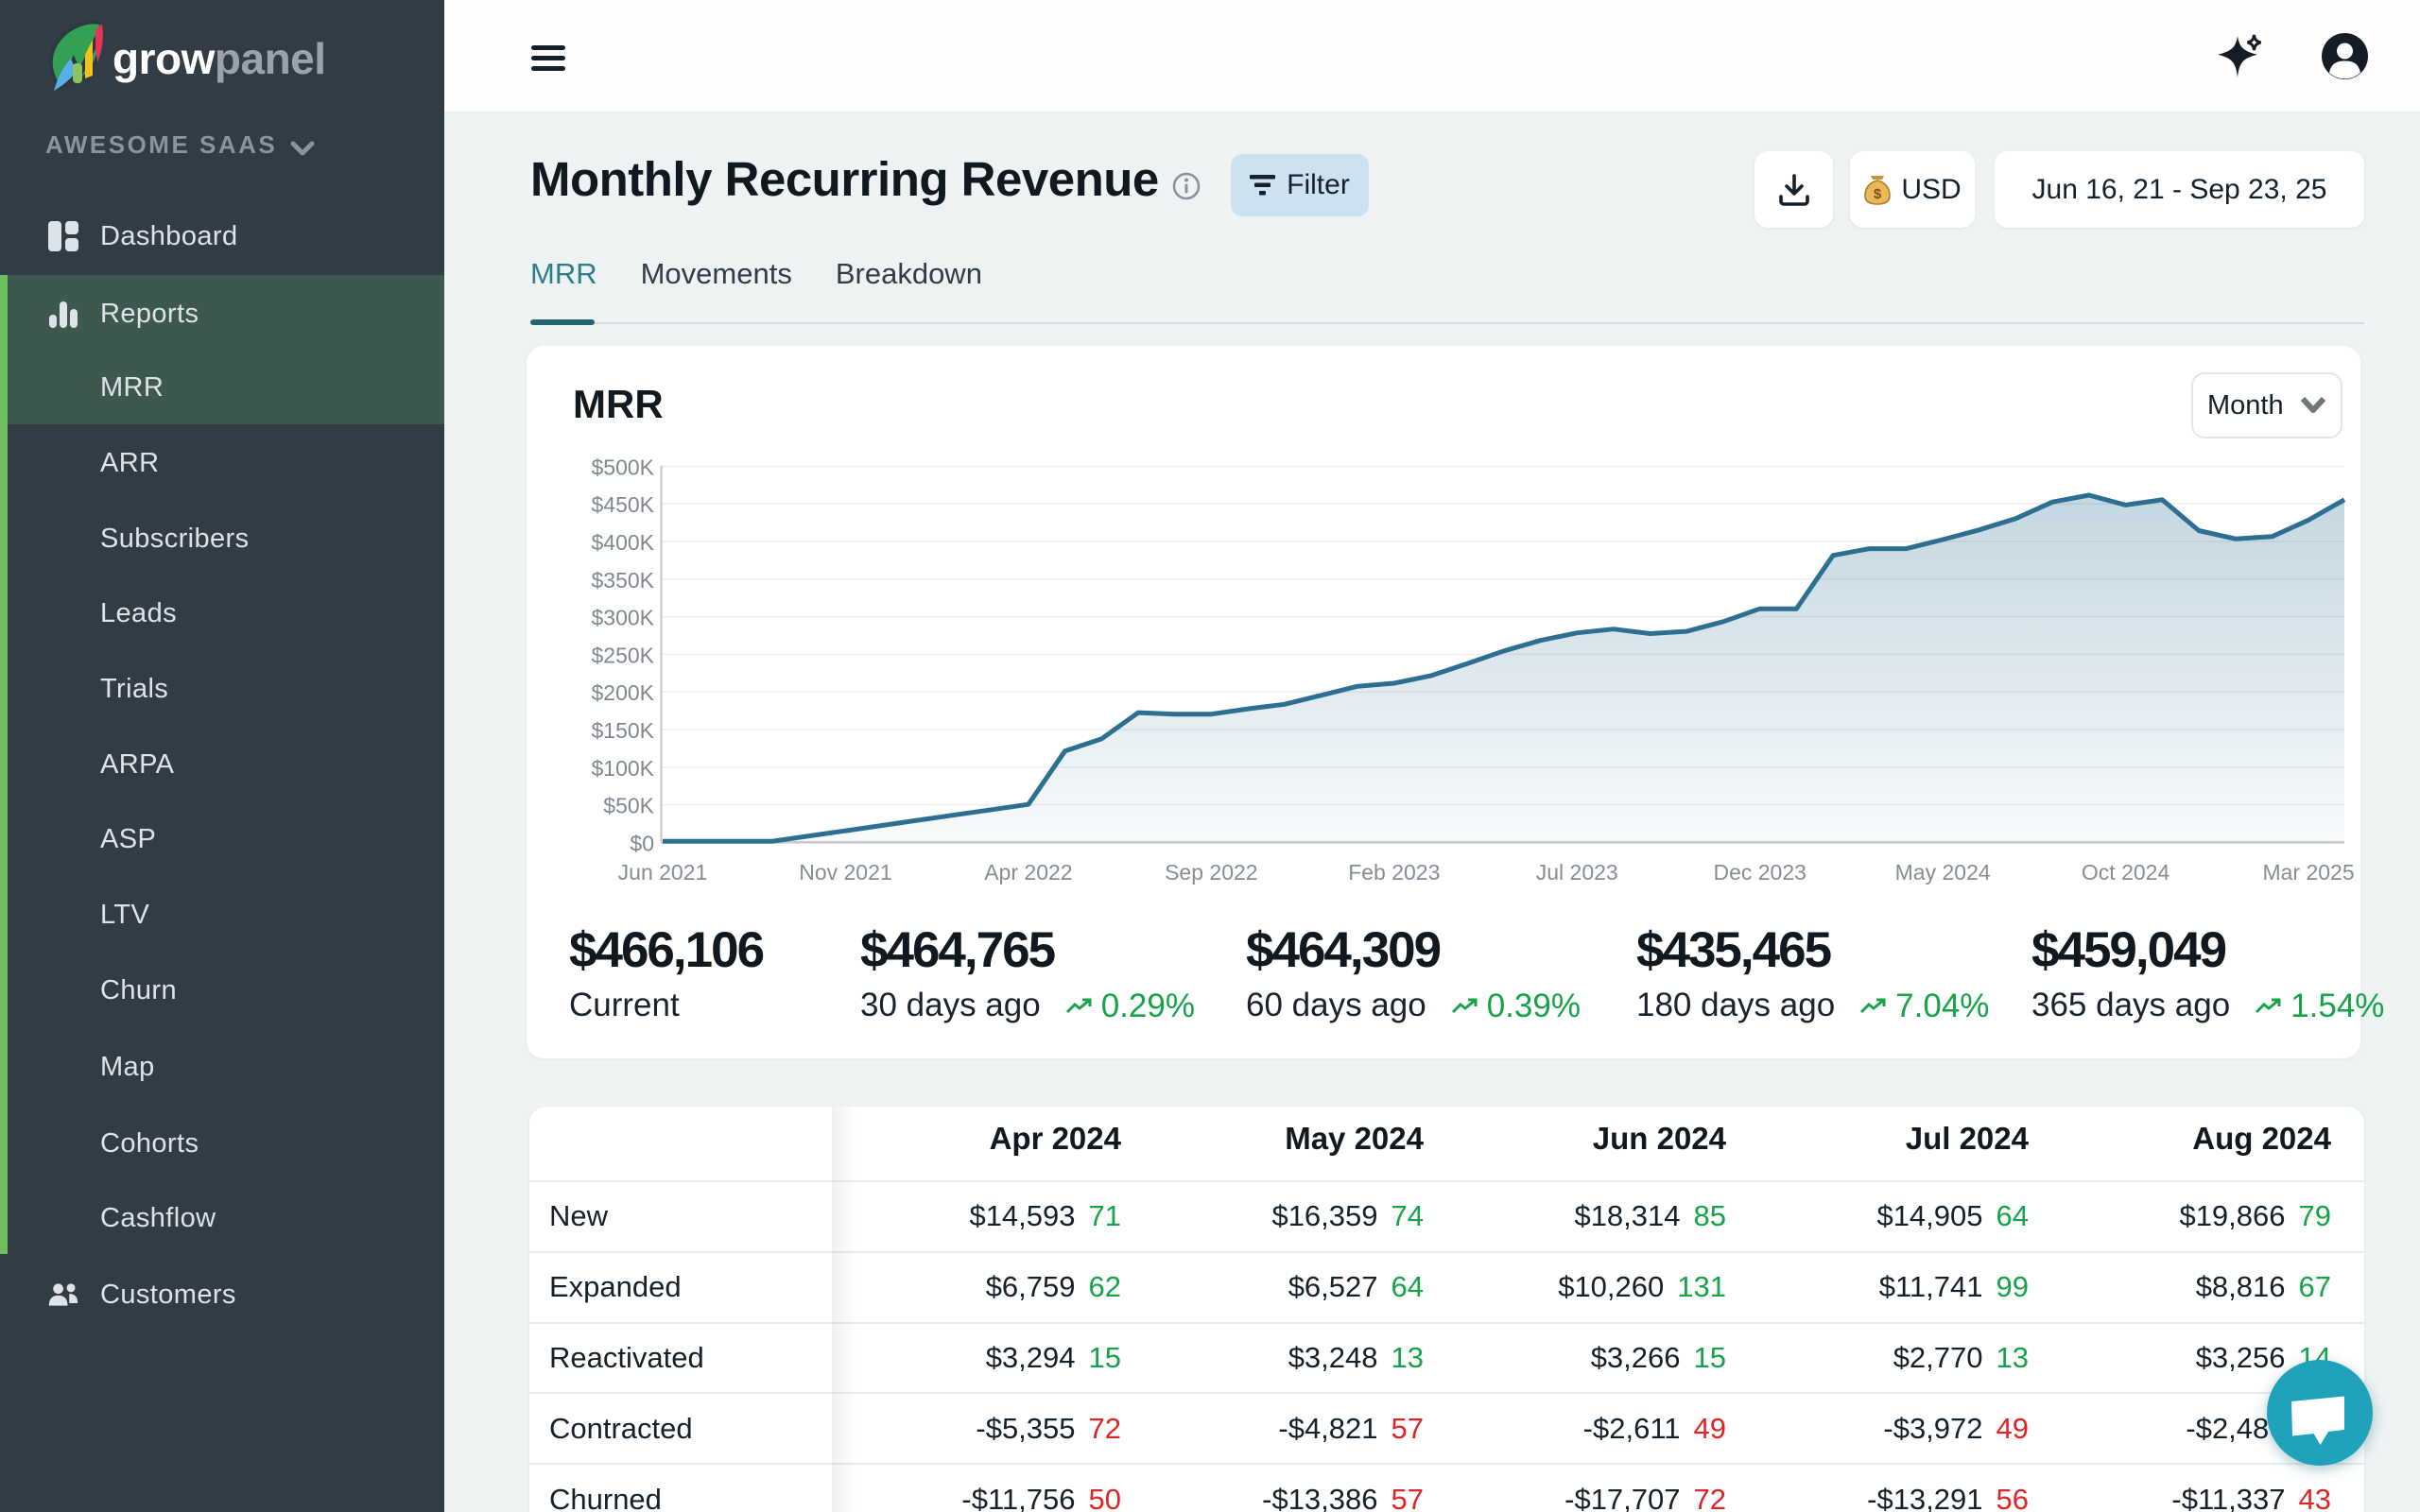 The image size is (2420, 1512). I want to click on svg-text: May 2024, so click(1943, 872).